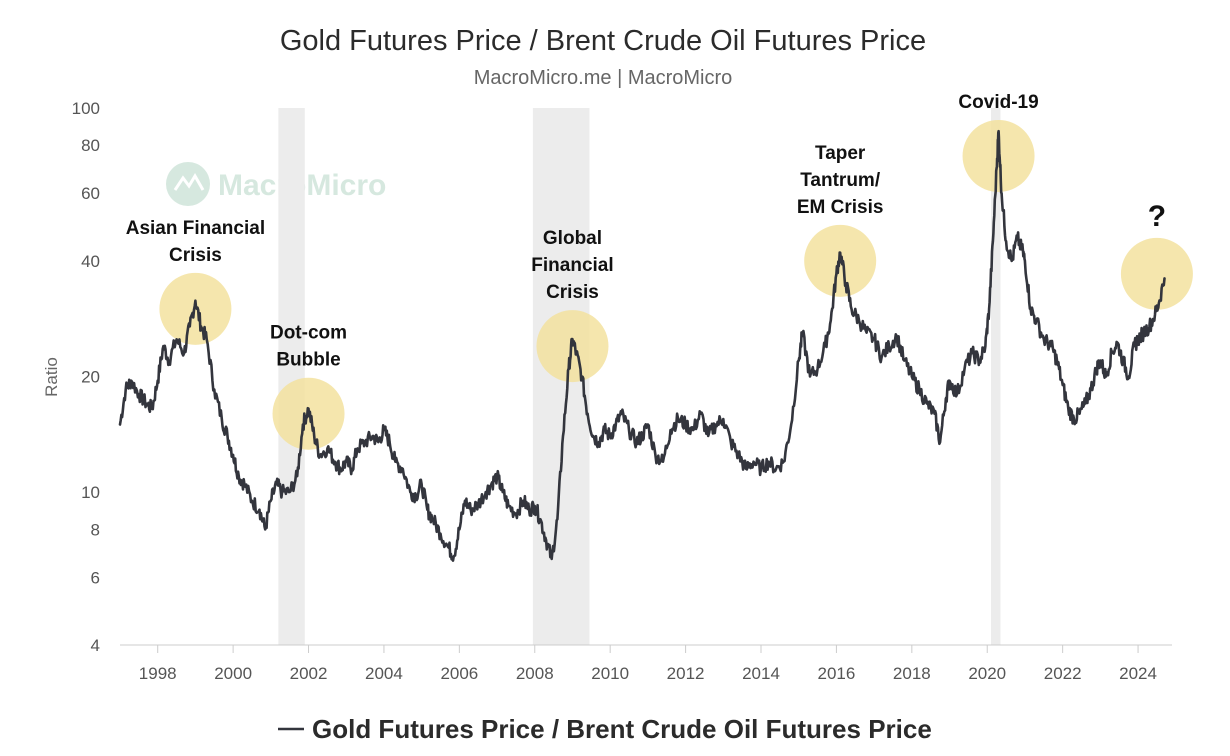 The height and width of the screenshot is (756, 1230). Describe the element at coordinates (86, 108) in the screenshot. I see `y-tick-label-8: 100` at that location.